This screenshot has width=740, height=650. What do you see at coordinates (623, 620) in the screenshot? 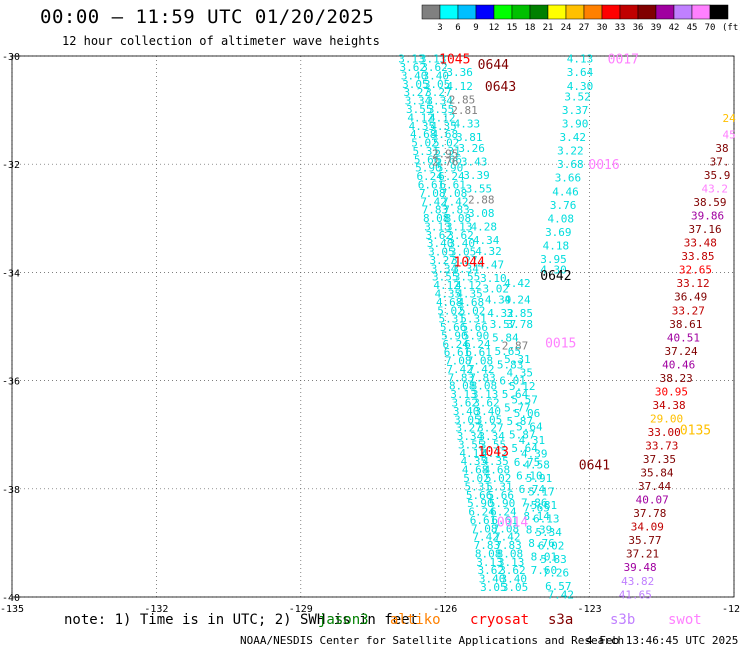
I see `satellite-legend-s3b: s3b` at bounding box center [623, 620].